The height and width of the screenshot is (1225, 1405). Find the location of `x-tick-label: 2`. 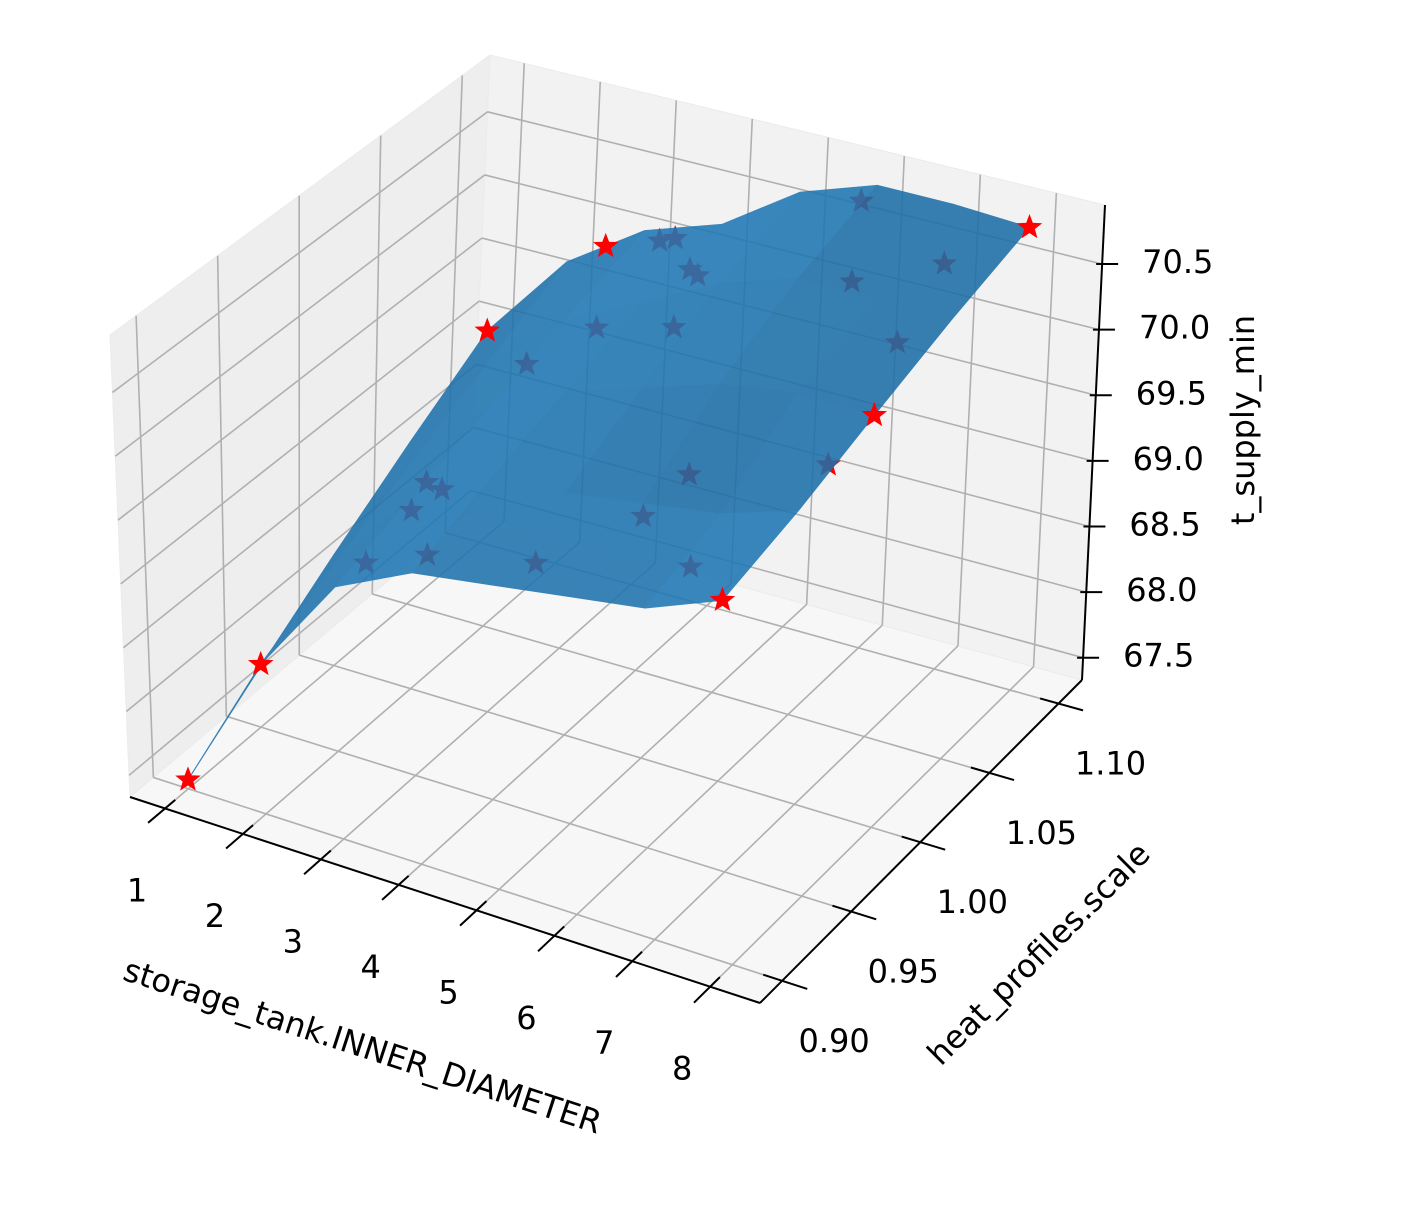

x-tick-label: 2 is located at coordinates (215, 916).